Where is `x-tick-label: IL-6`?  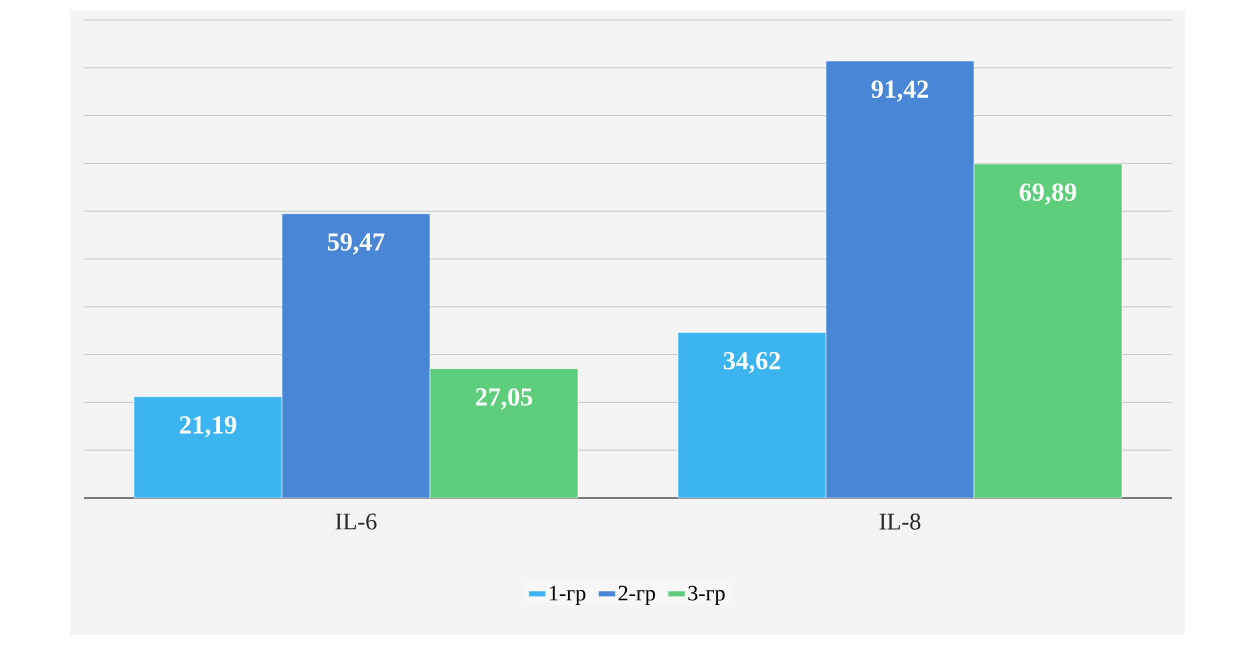 x-tick-label: IL-6 is located at coordinates (356, 521).